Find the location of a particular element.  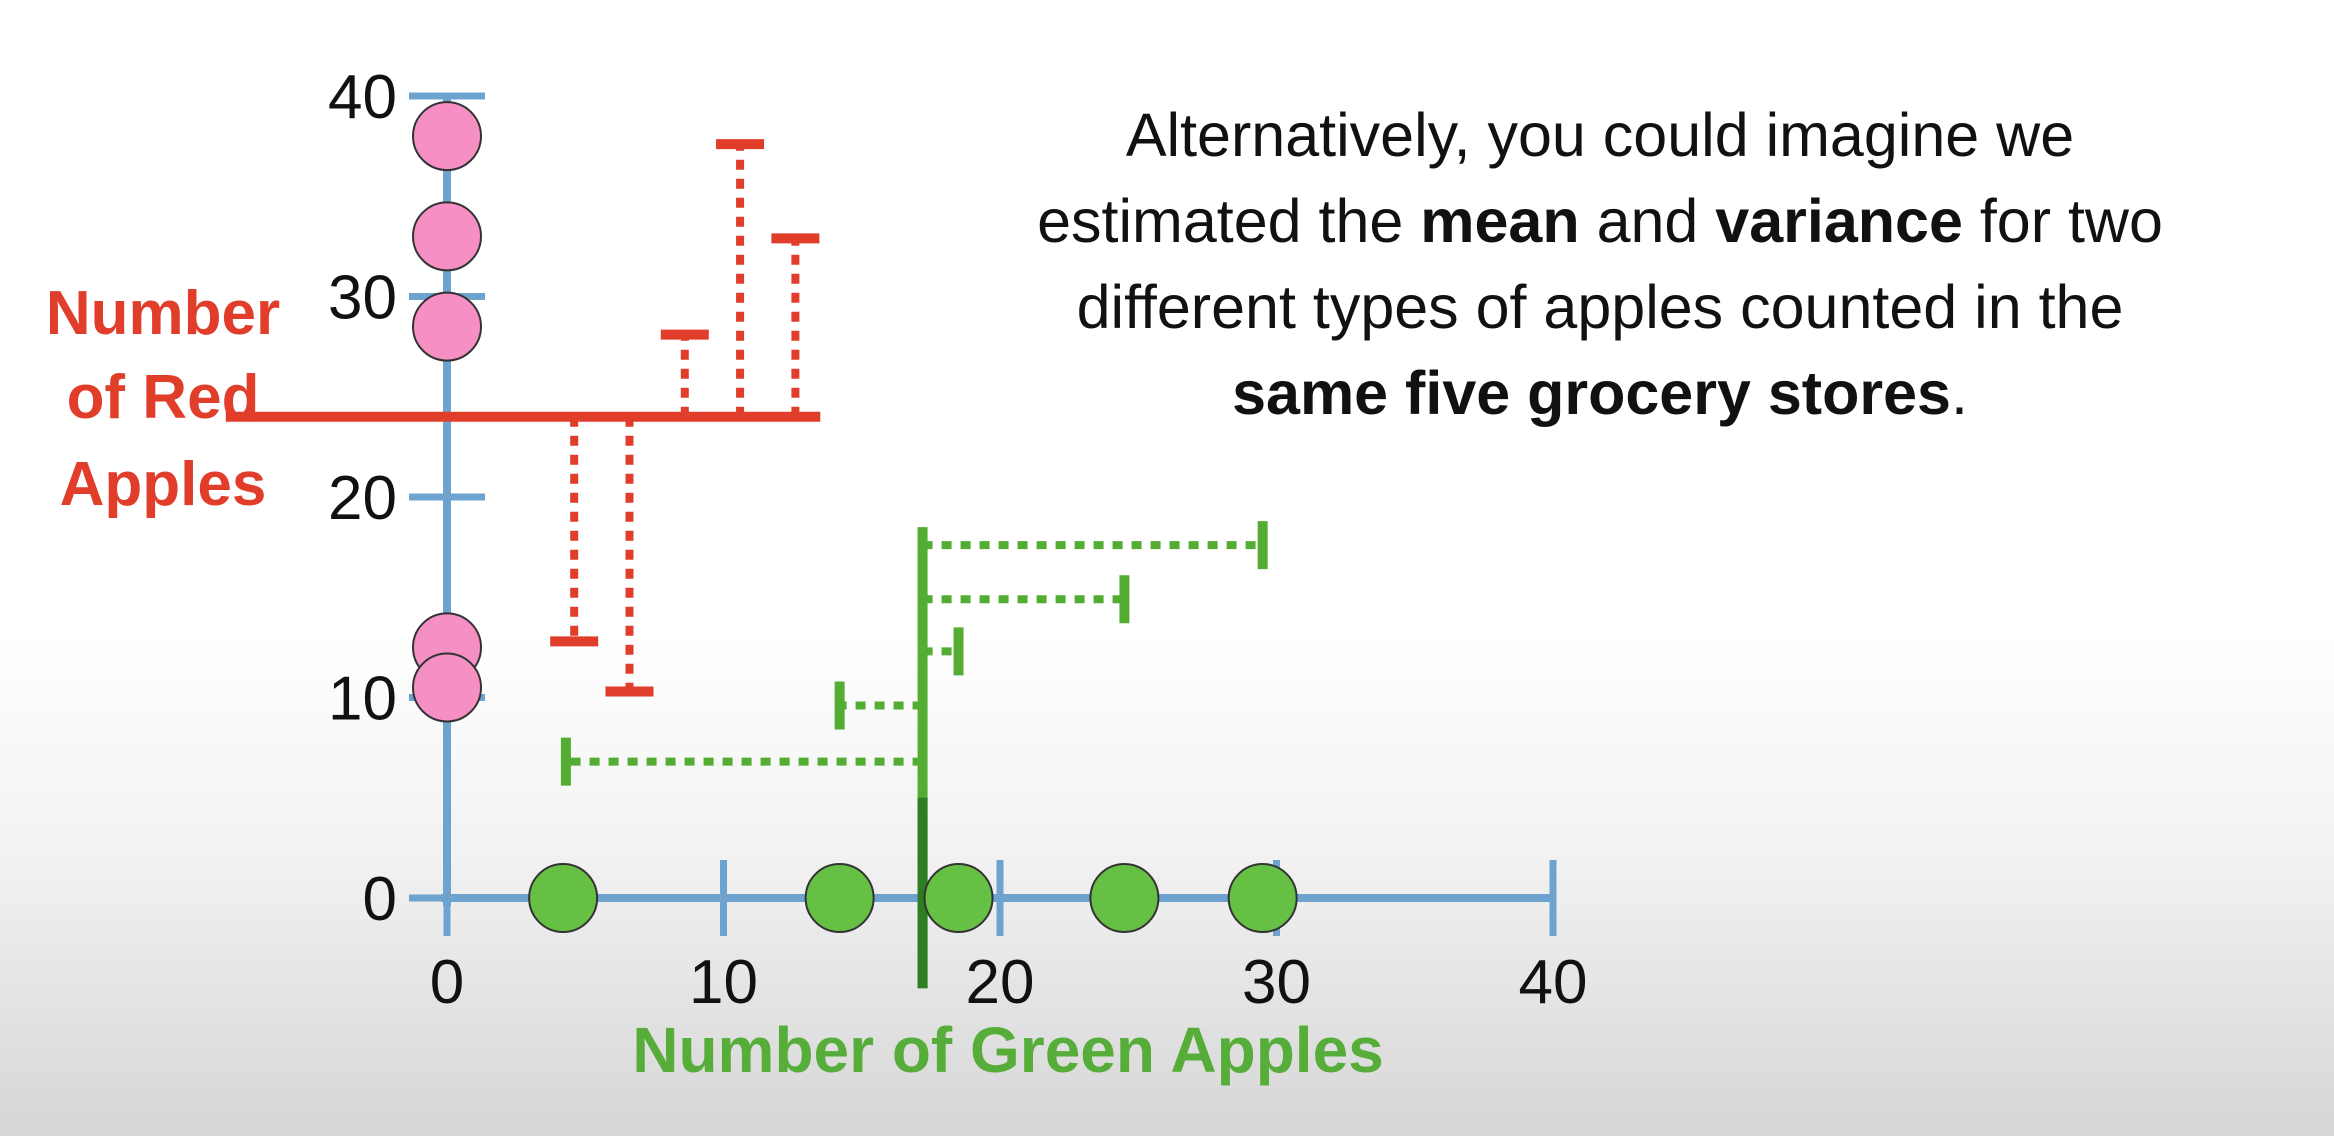

y-tick-label-0: 0 is located at coordinates (380, 899).